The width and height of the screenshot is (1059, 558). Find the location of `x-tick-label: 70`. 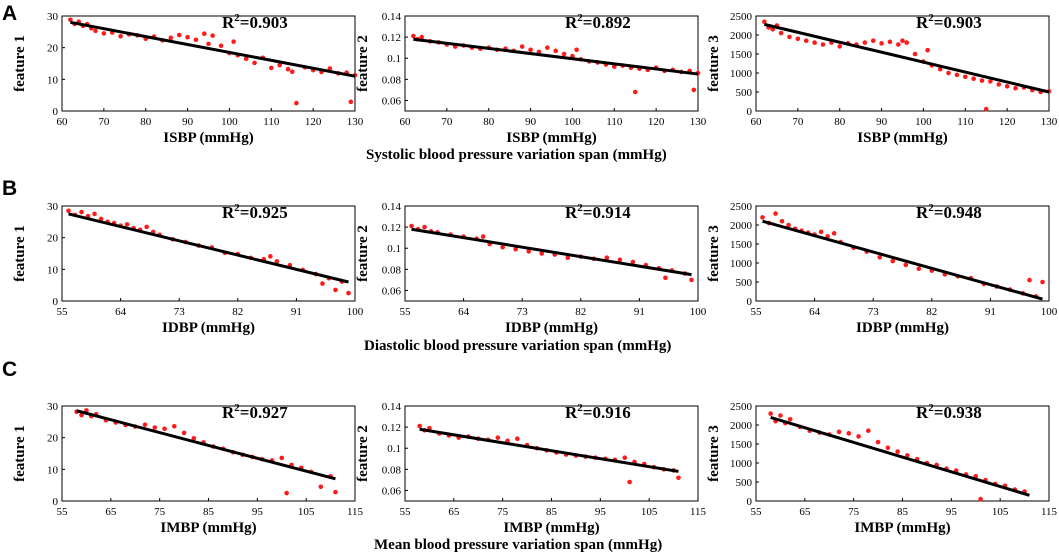

x-tick-label: 70 is located at coordinates (798, 122).